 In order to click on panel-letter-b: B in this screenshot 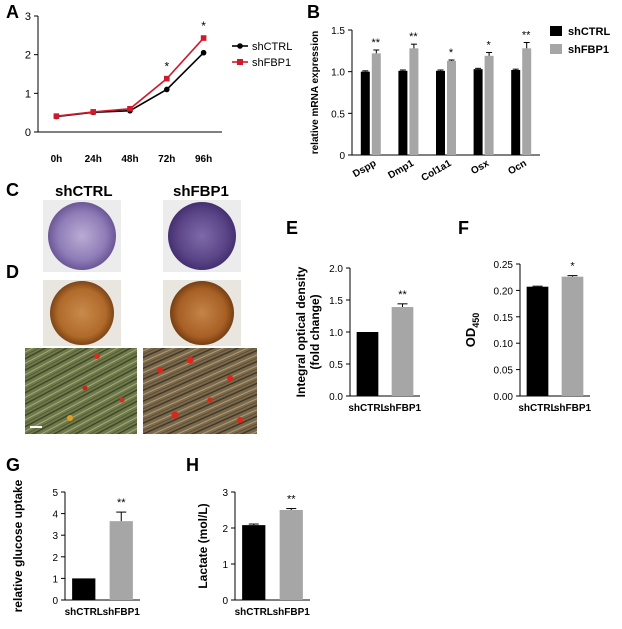, I will do `click(313, 12)`.